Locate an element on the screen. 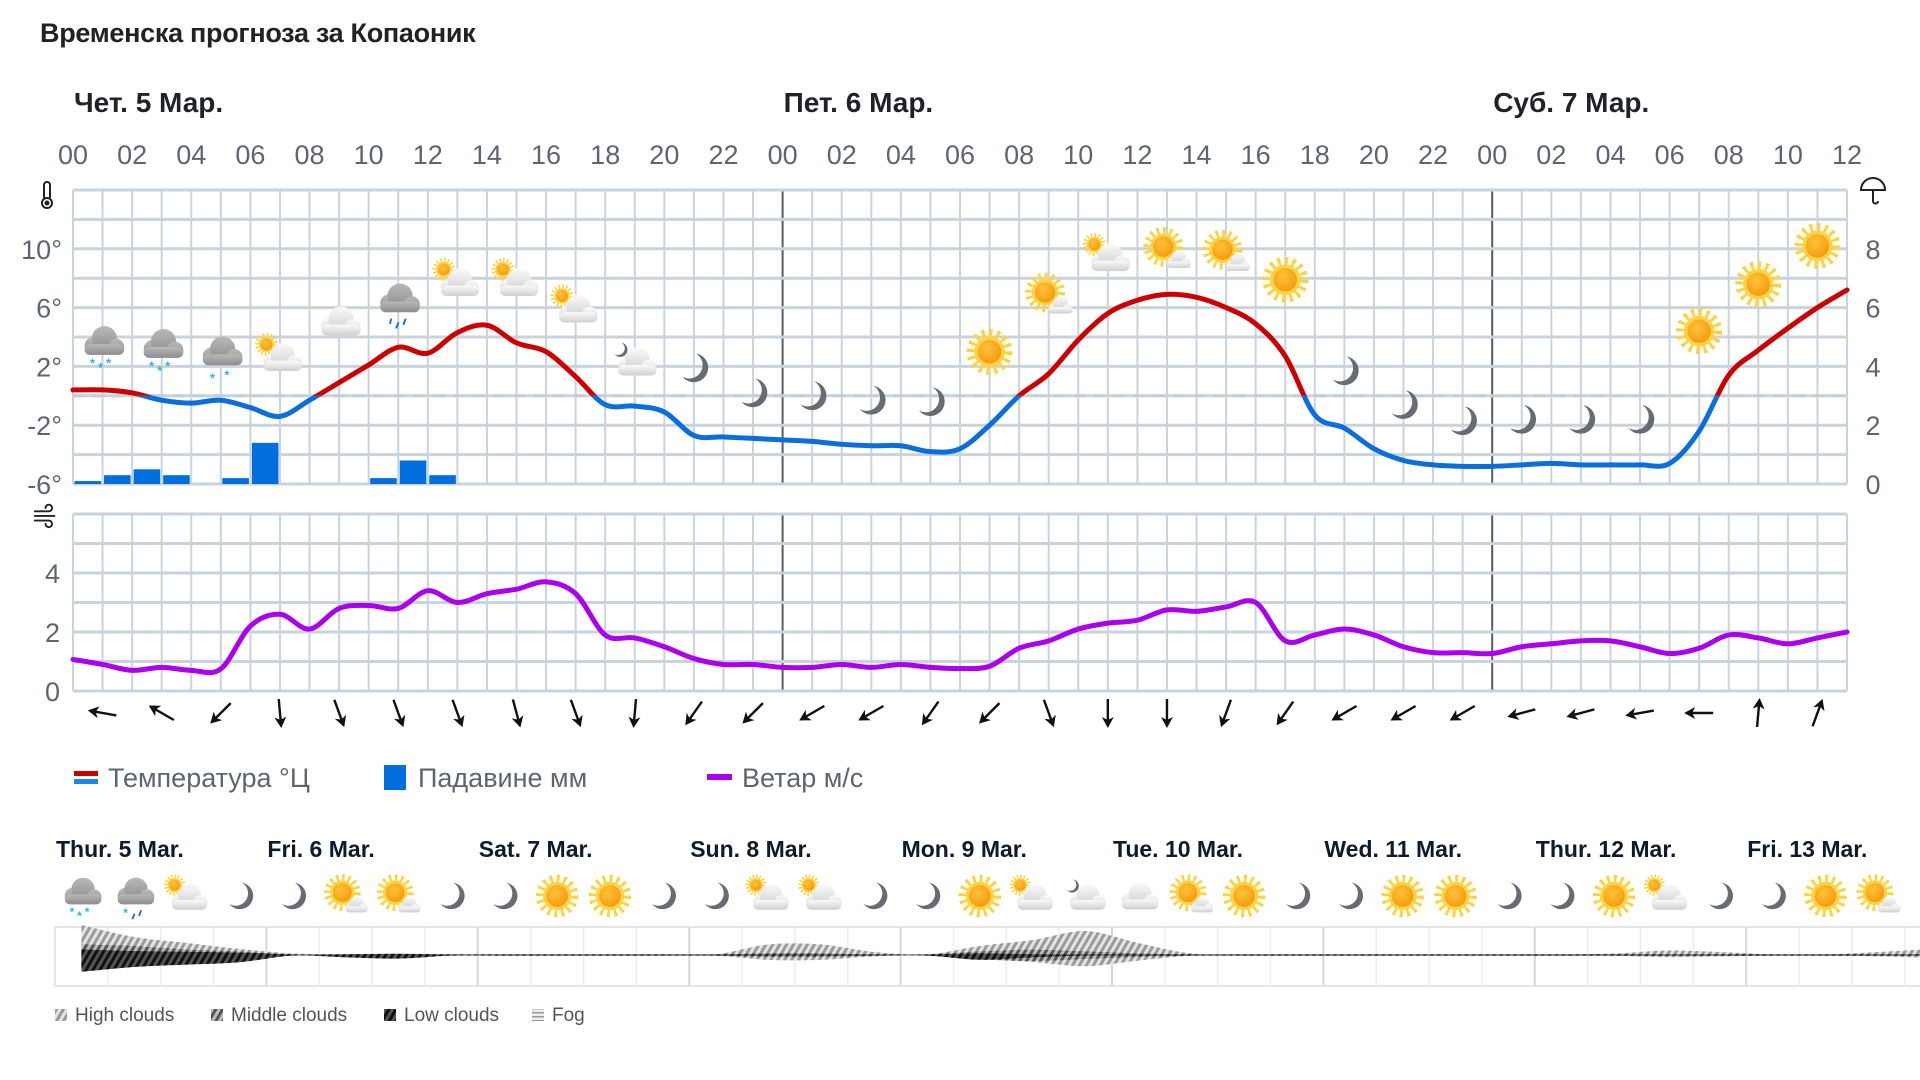 The image size is (1920, 1080). hour-label: 08 is located at coordinates (310, 155).